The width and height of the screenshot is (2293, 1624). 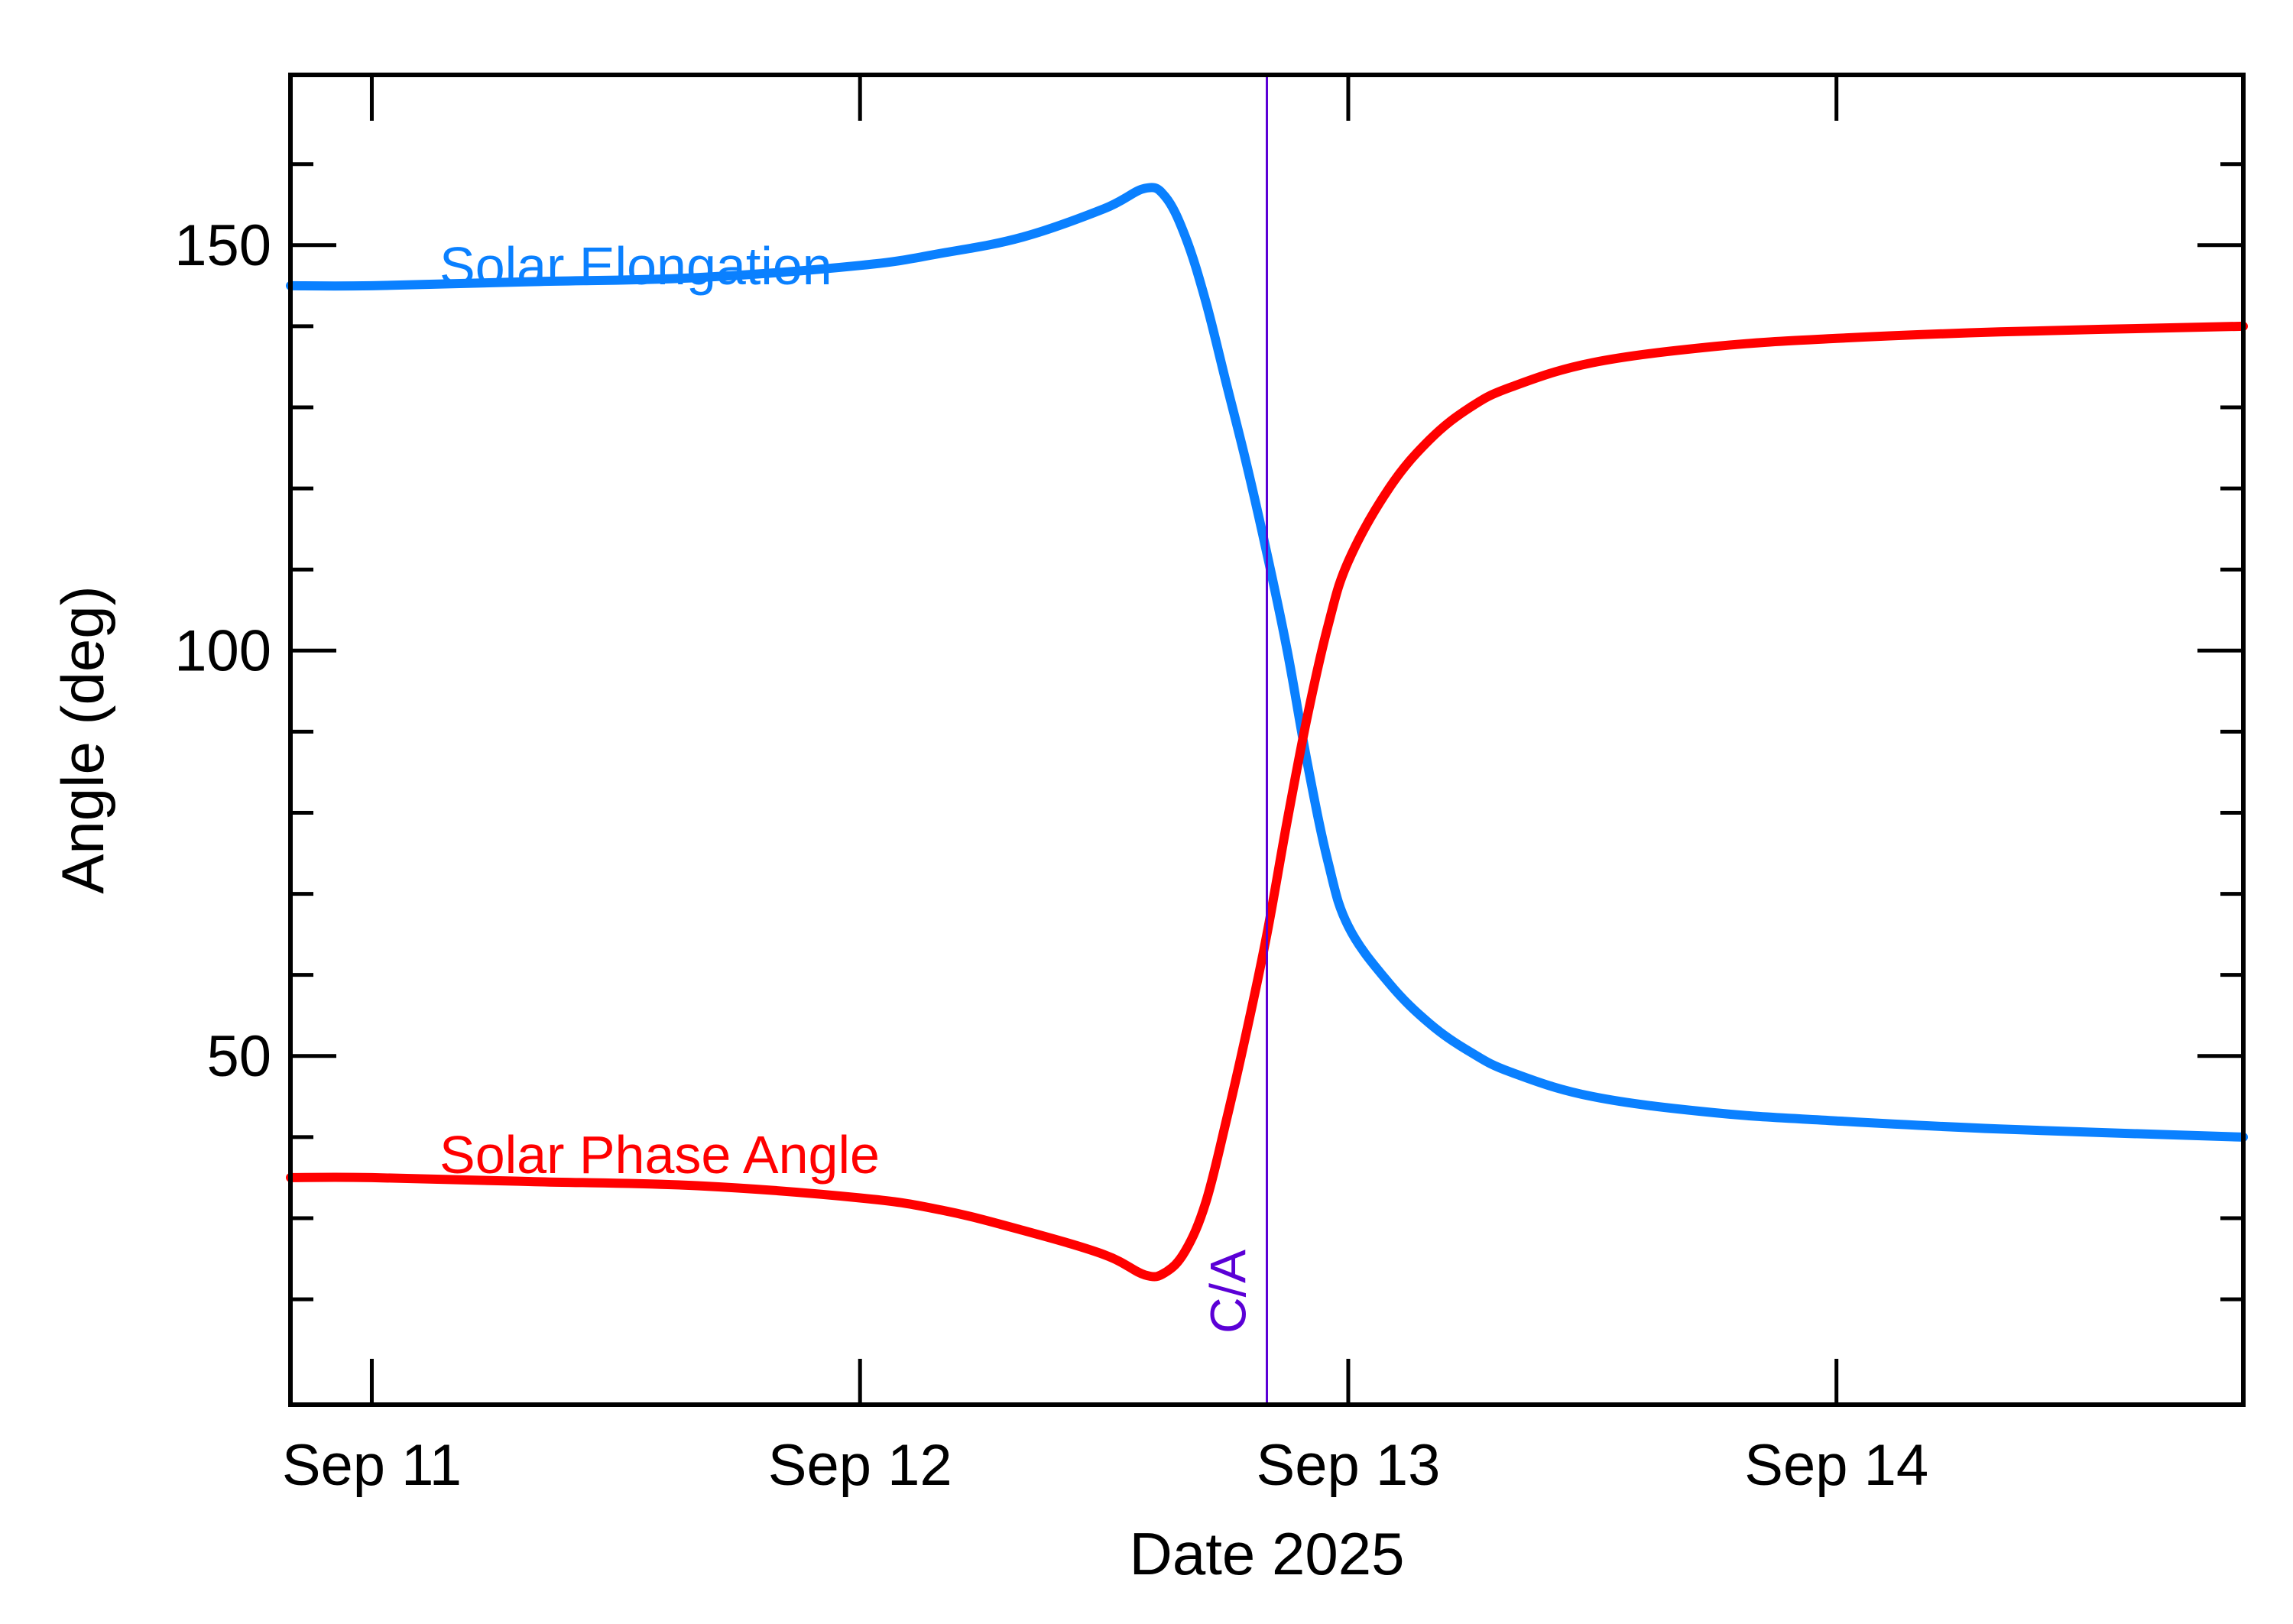 What do you see at coordinates (239, 1056) in the screenshot?
I see `y-tick-label-0: 50` at bounding box center [239, 1056].